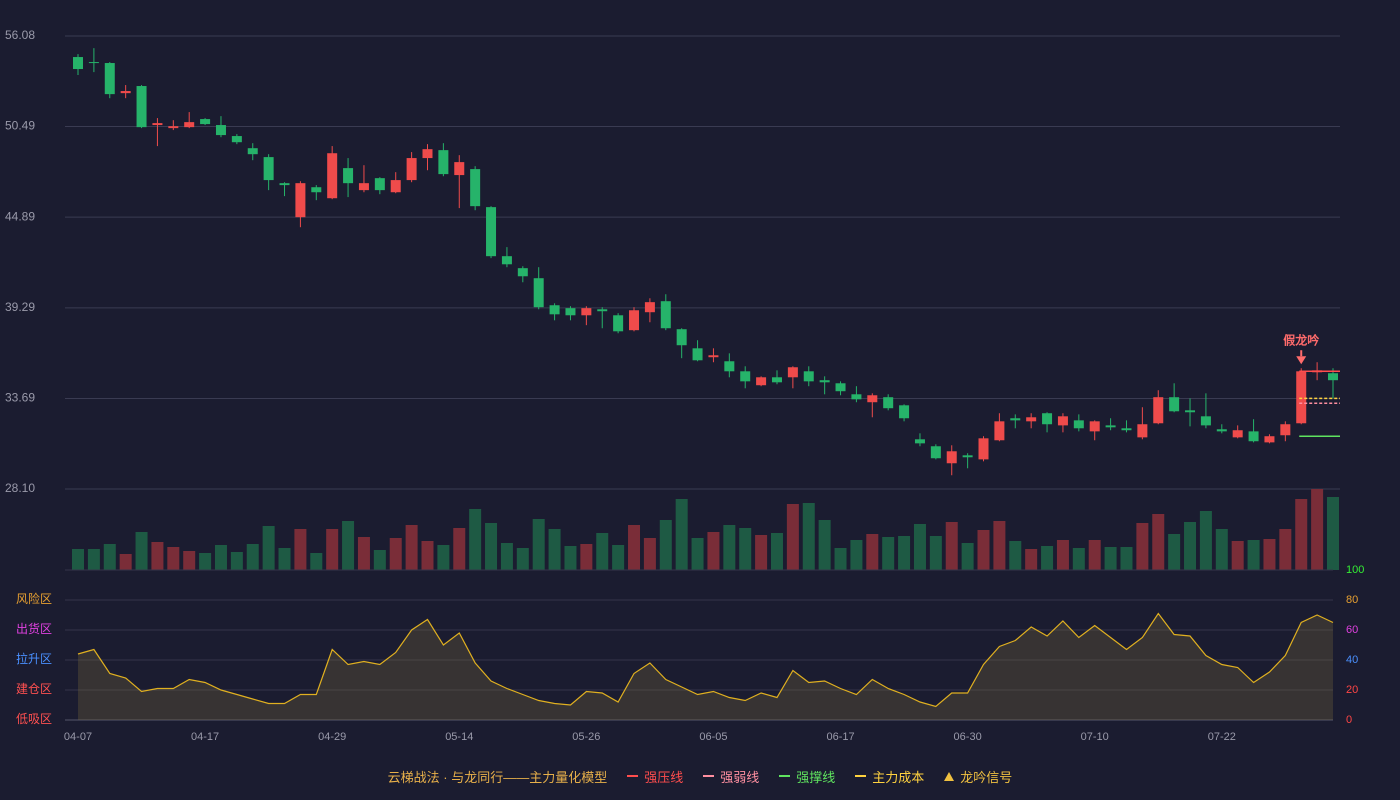 This screenshot has height=800, width=1400. I want to click on x-tick-label: 04-17, so click(205, 737).